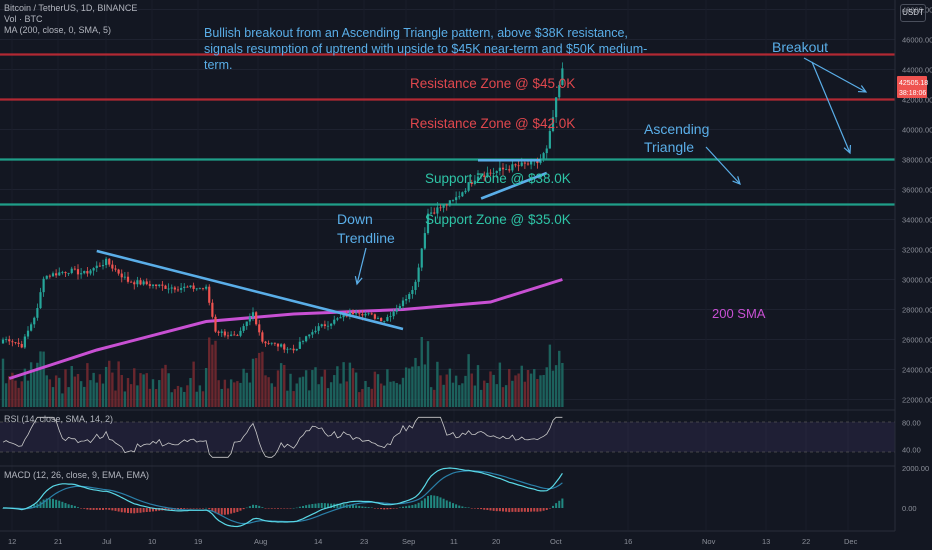 This screenshot has width=932, height=550. I want to click on down-trendline-arrow-head, so click(358, 281).